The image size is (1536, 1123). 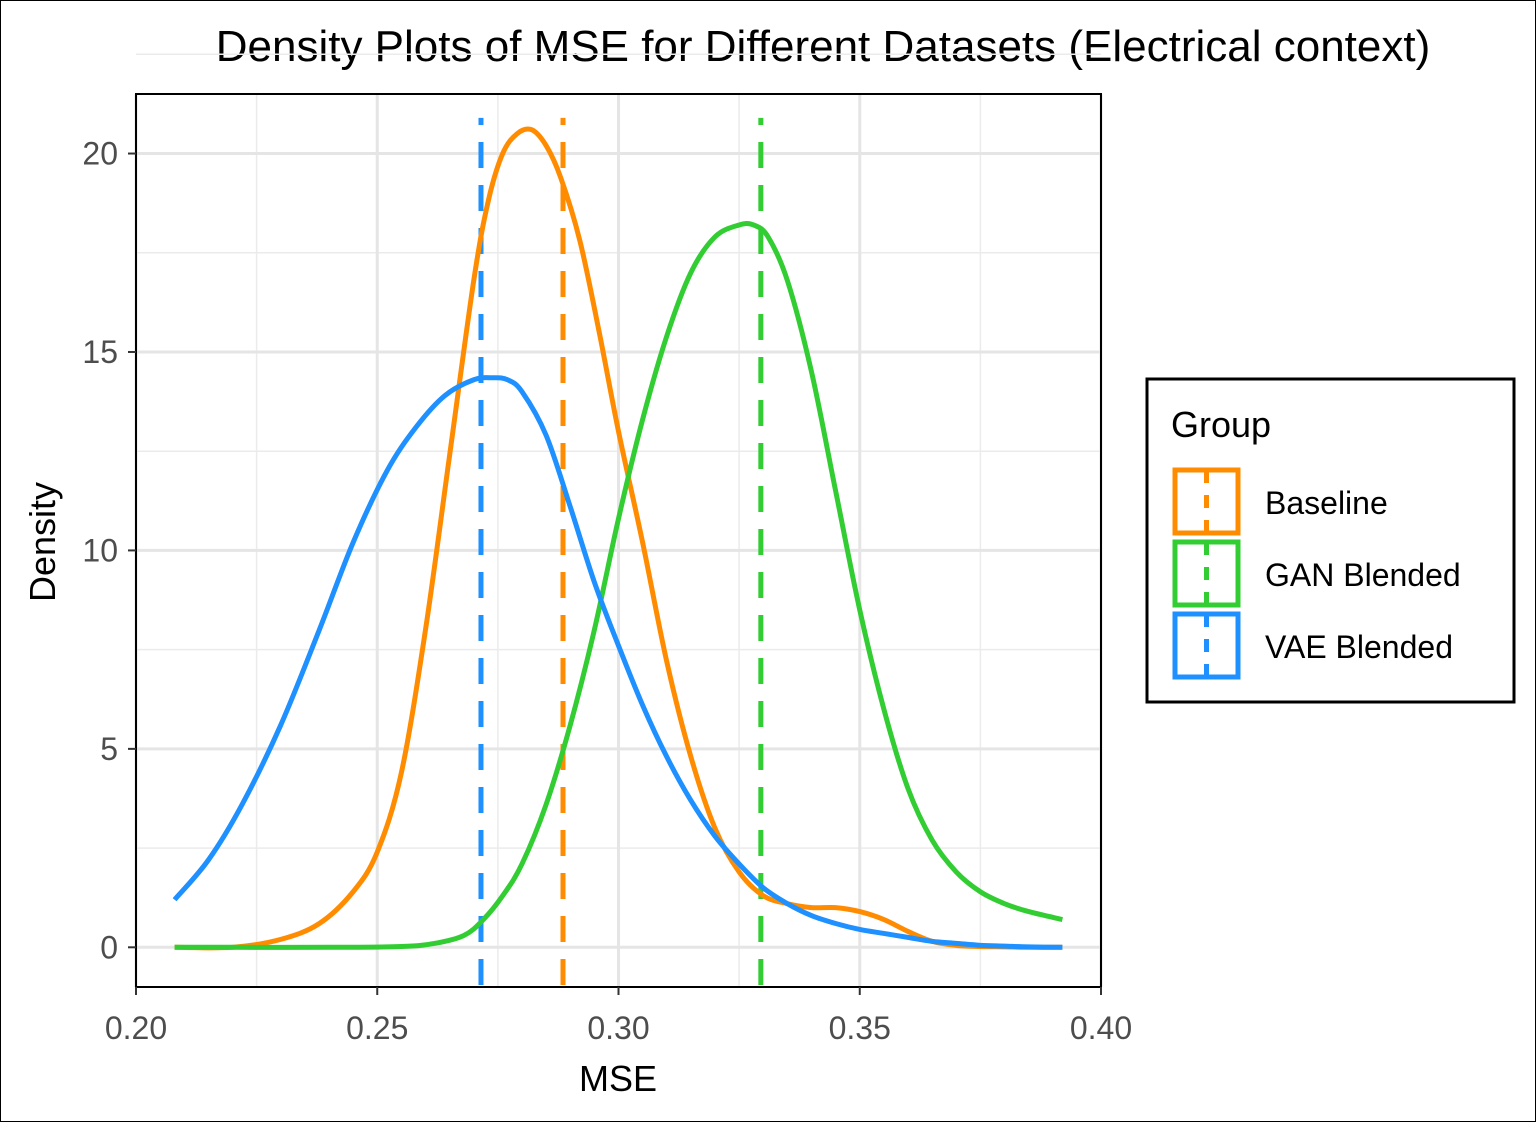 I want to click on y-axis: 0 5 10 15 20, so click(x=109, y=550).